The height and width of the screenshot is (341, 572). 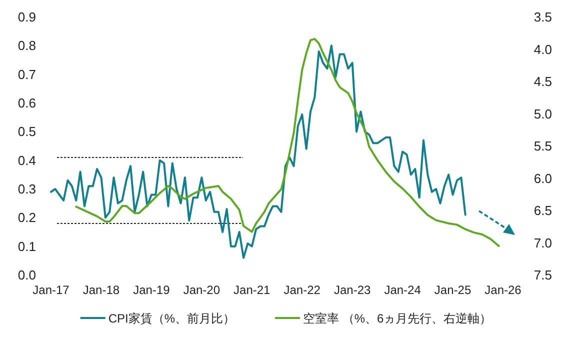 I want to click on y-tick-label: 0.0, so click(x=27, y=275).